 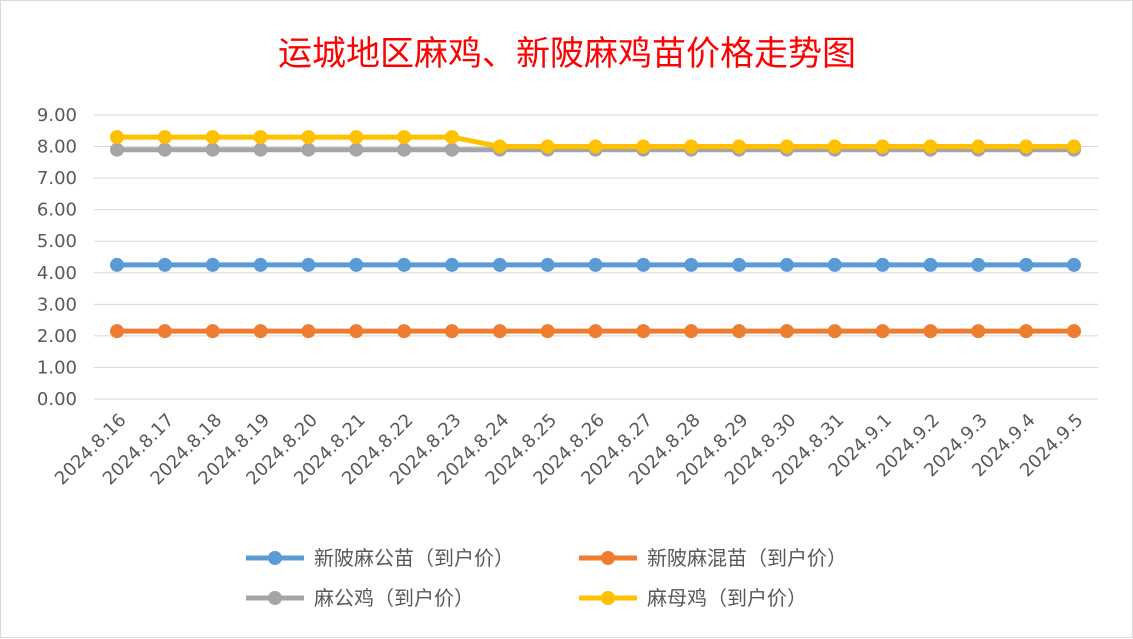 I want to click on legend-item: 新陂麻公苗（到户价）, so click(x=380, y=558).